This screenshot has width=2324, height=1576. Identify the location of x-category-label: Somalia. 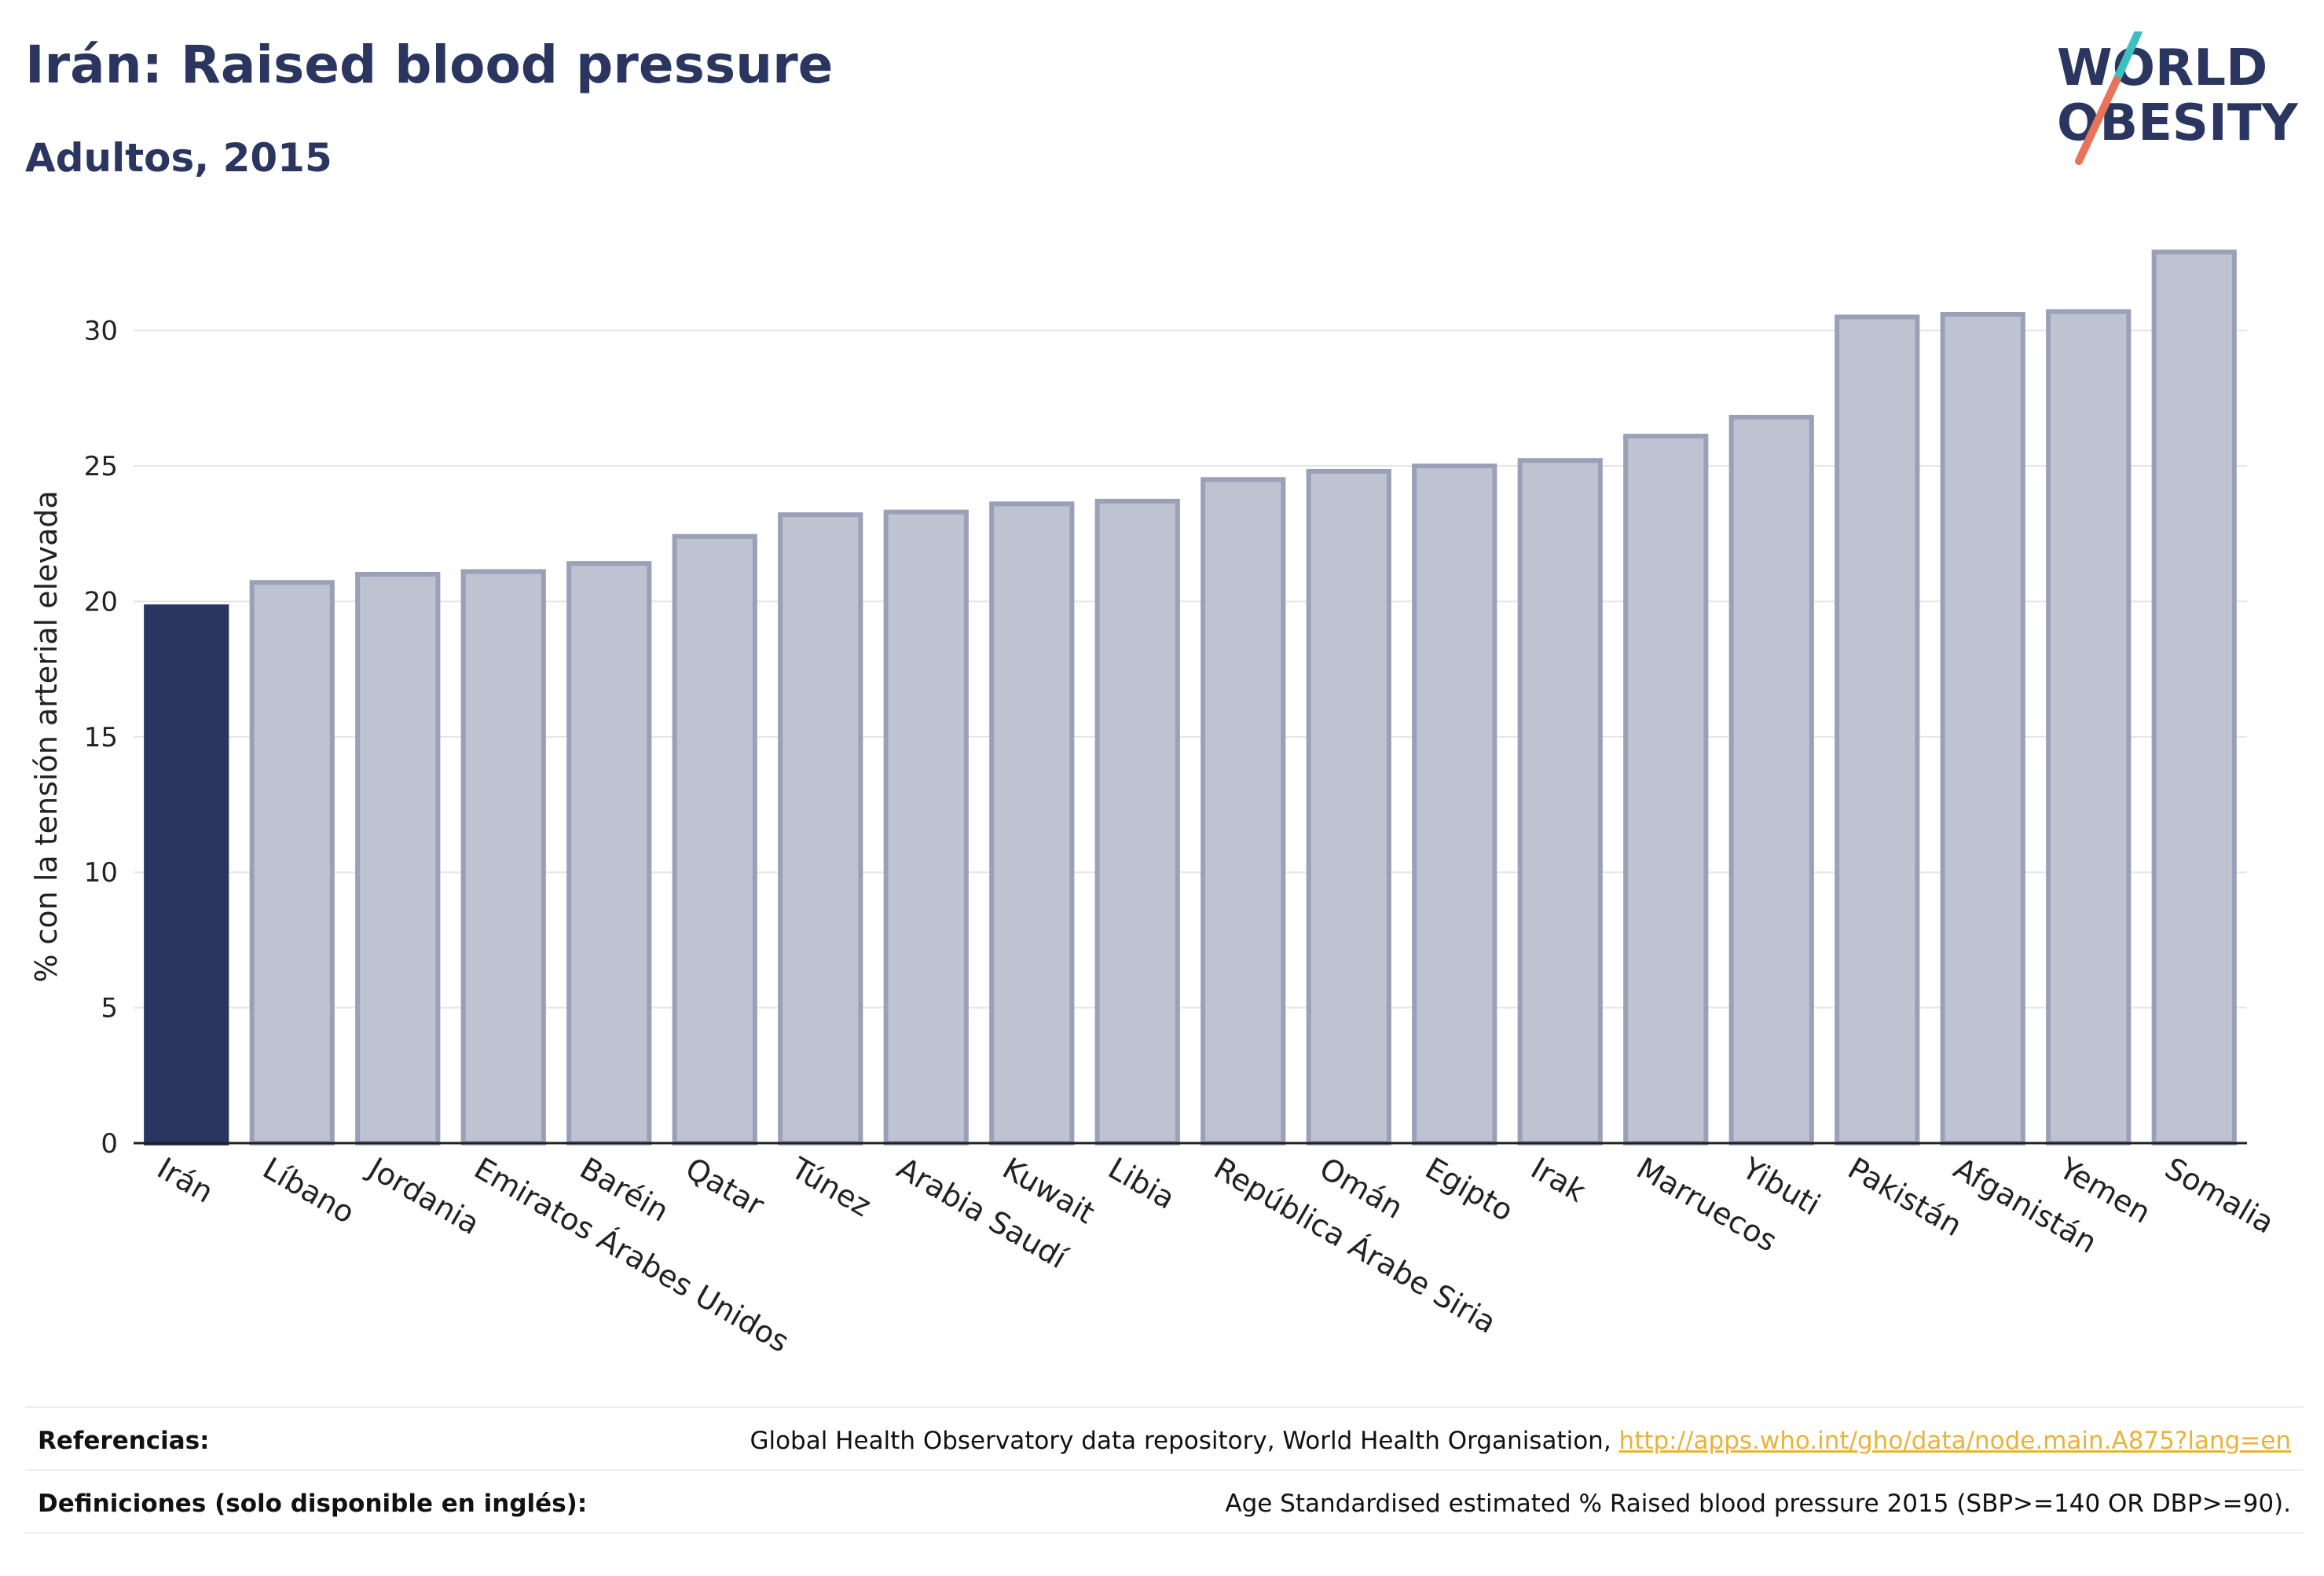
(2219, 1196).